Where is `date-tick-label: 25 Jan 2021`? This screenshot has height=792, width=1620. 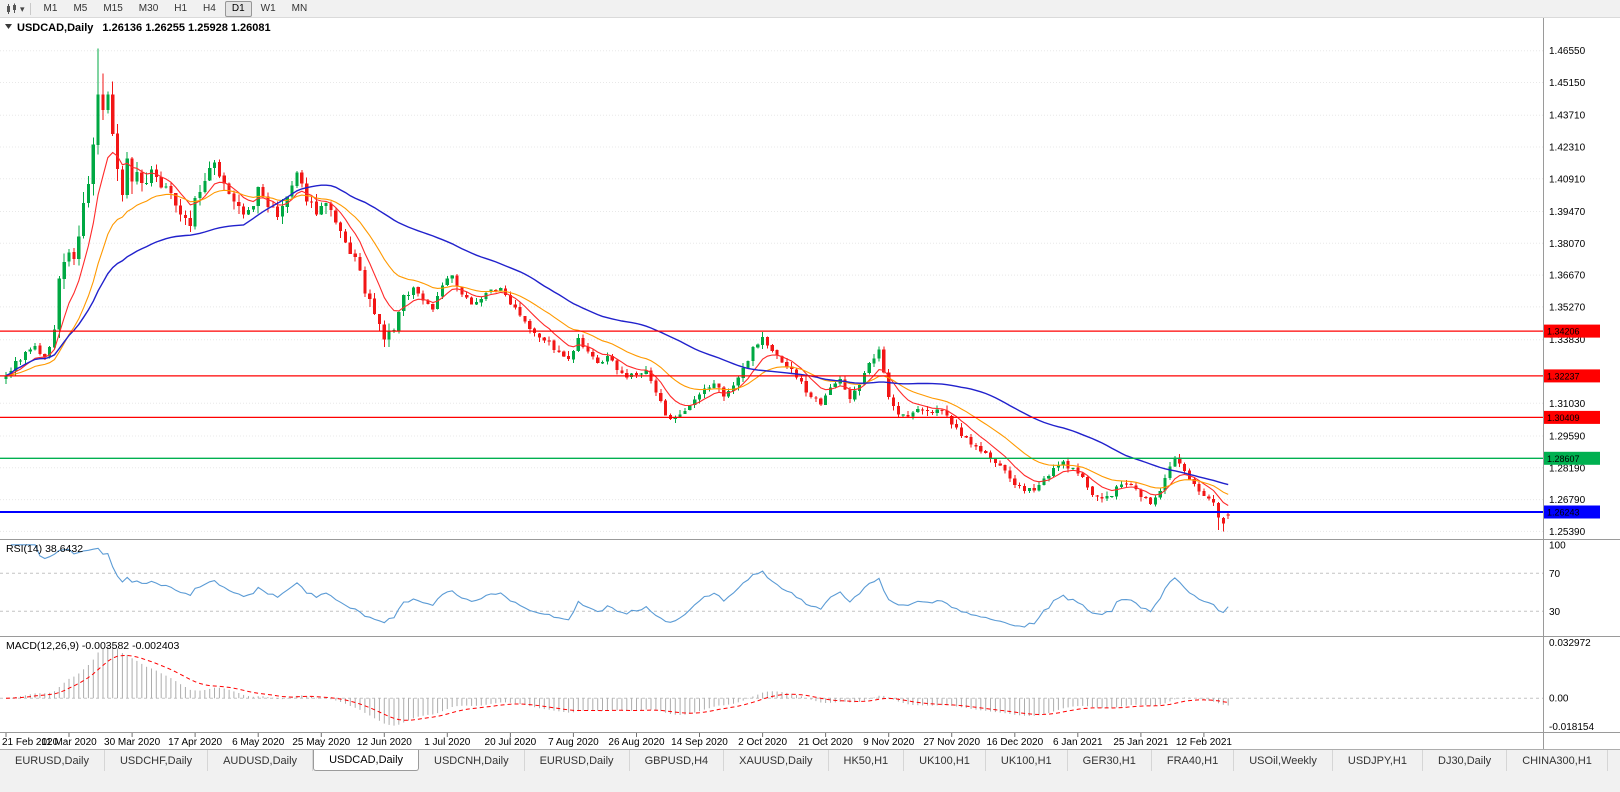
date-tick-label: 25 Jan 2021 is located at coordinates (1140, 742).